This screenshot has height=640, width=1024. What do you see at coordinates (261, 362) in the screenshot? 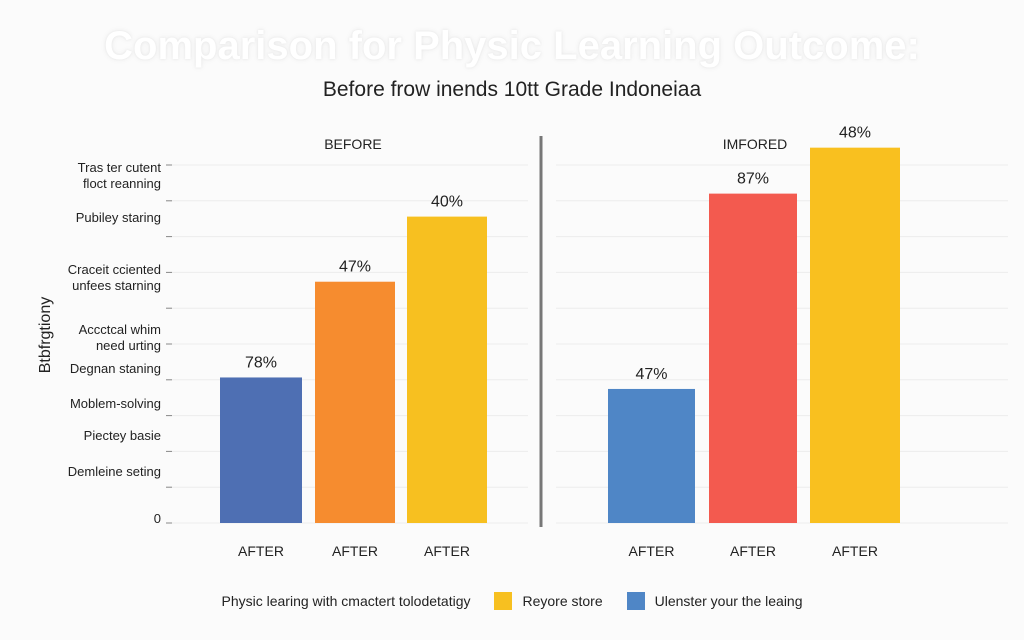
I see `data-label: 78%` at bounding box center [261, 362].